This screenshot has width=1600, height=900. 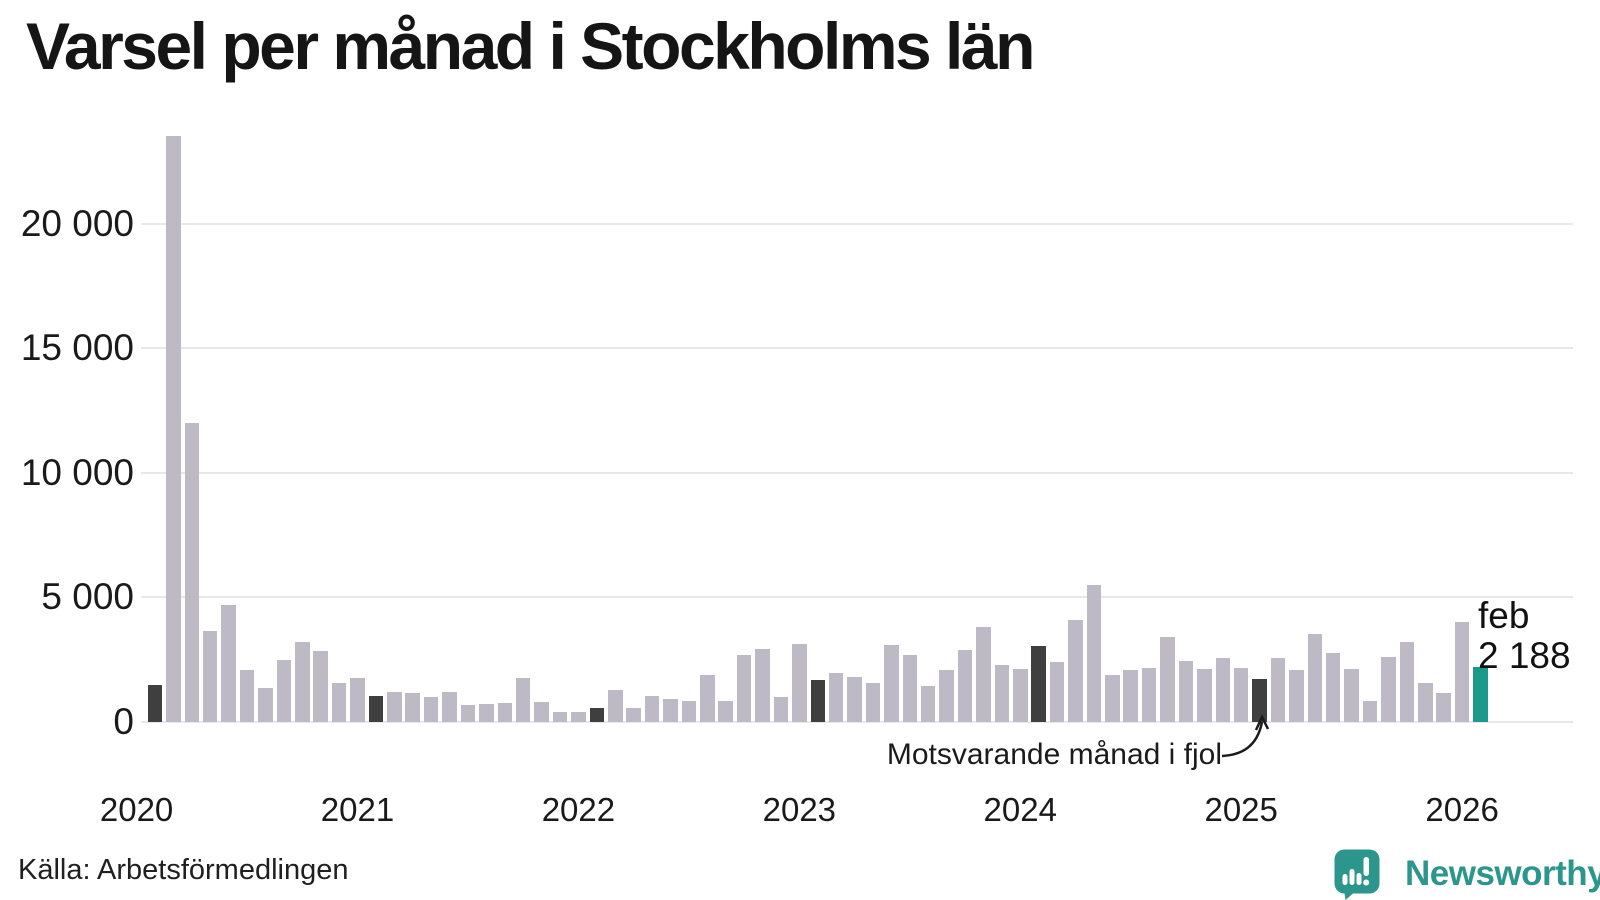 What do you see at coordinates (1504, 615) in the screenshot?
I see `current-month-name: feb` at bounding box center [1504, 615].